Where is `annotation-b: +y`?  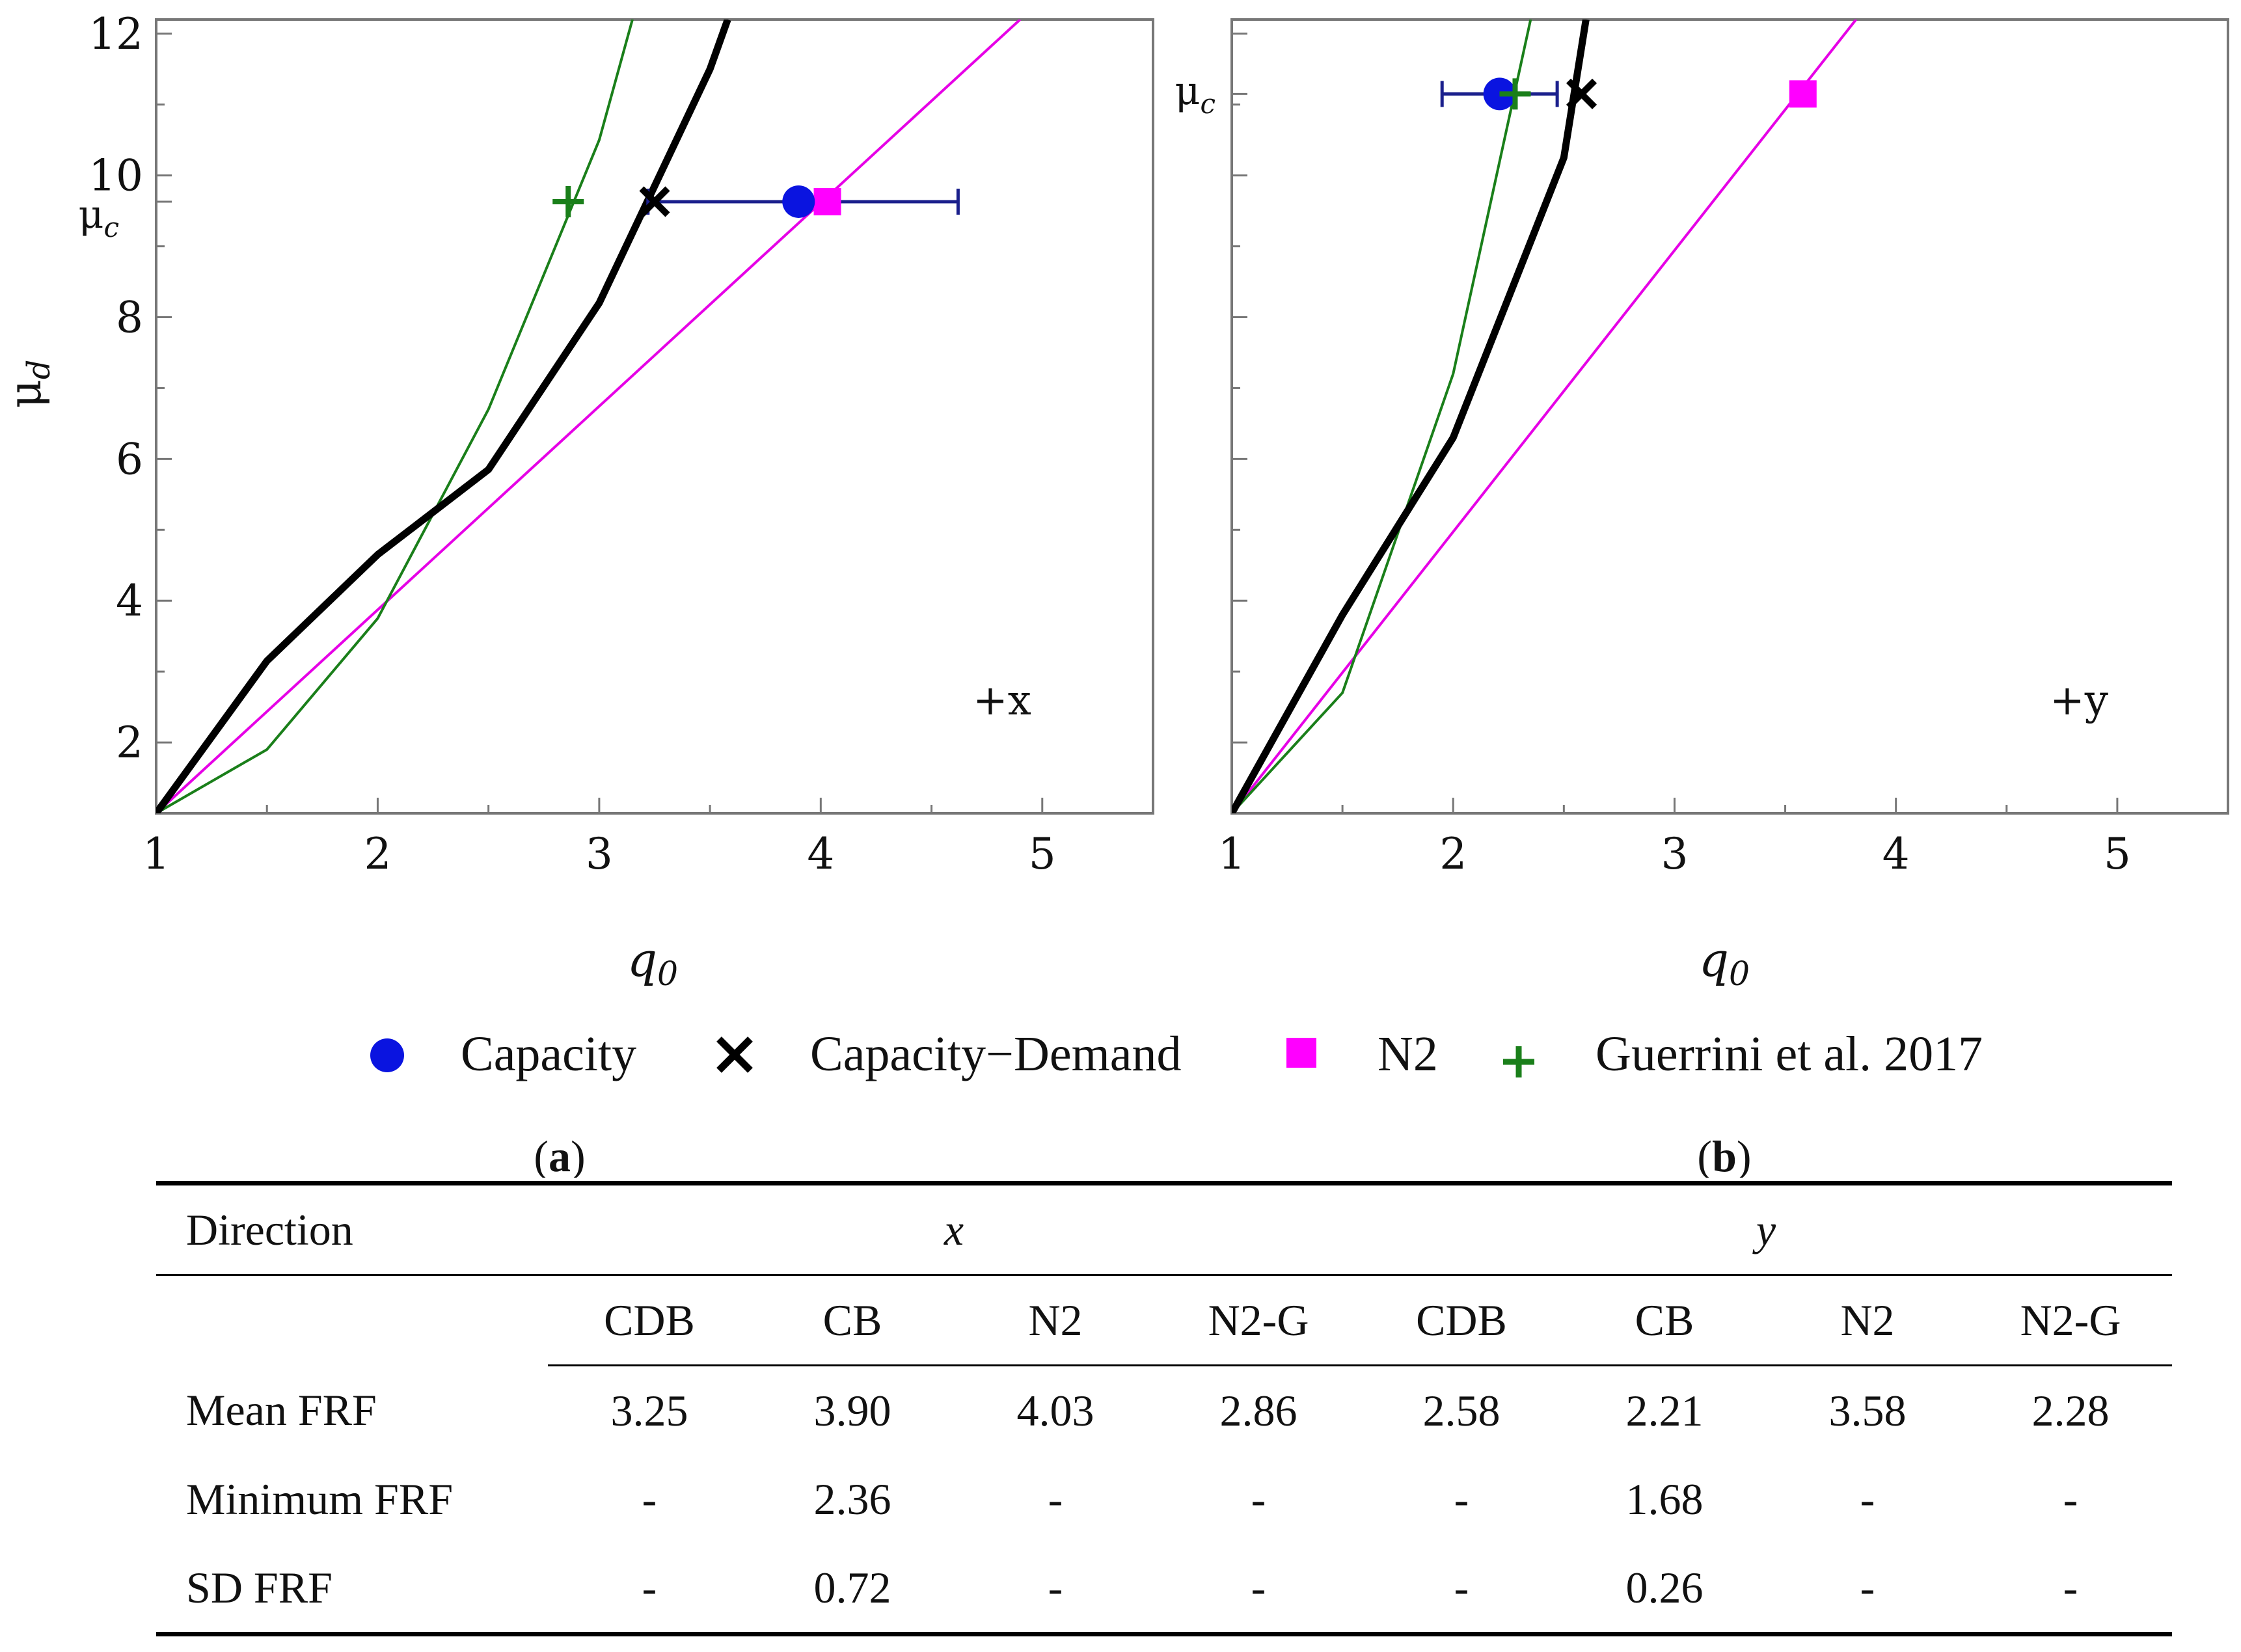 annotation-b: +y is located at coordinates (2079, 701).